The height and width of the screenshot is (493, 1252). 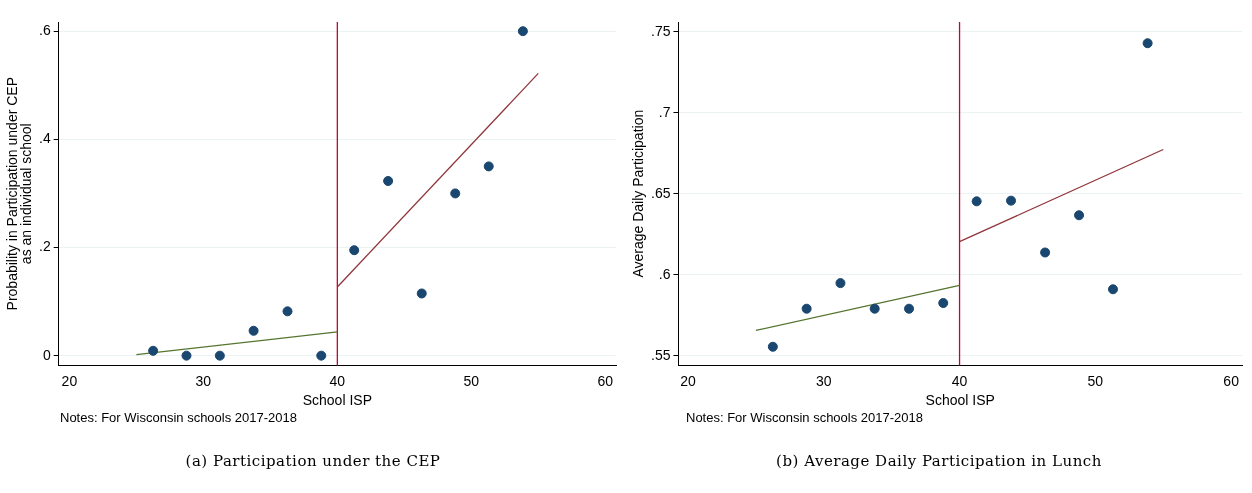 What do you see at coordinates (660, 192) in the screenshot?
I see `y-tick-label: .65` at bounding box center [660, 192].